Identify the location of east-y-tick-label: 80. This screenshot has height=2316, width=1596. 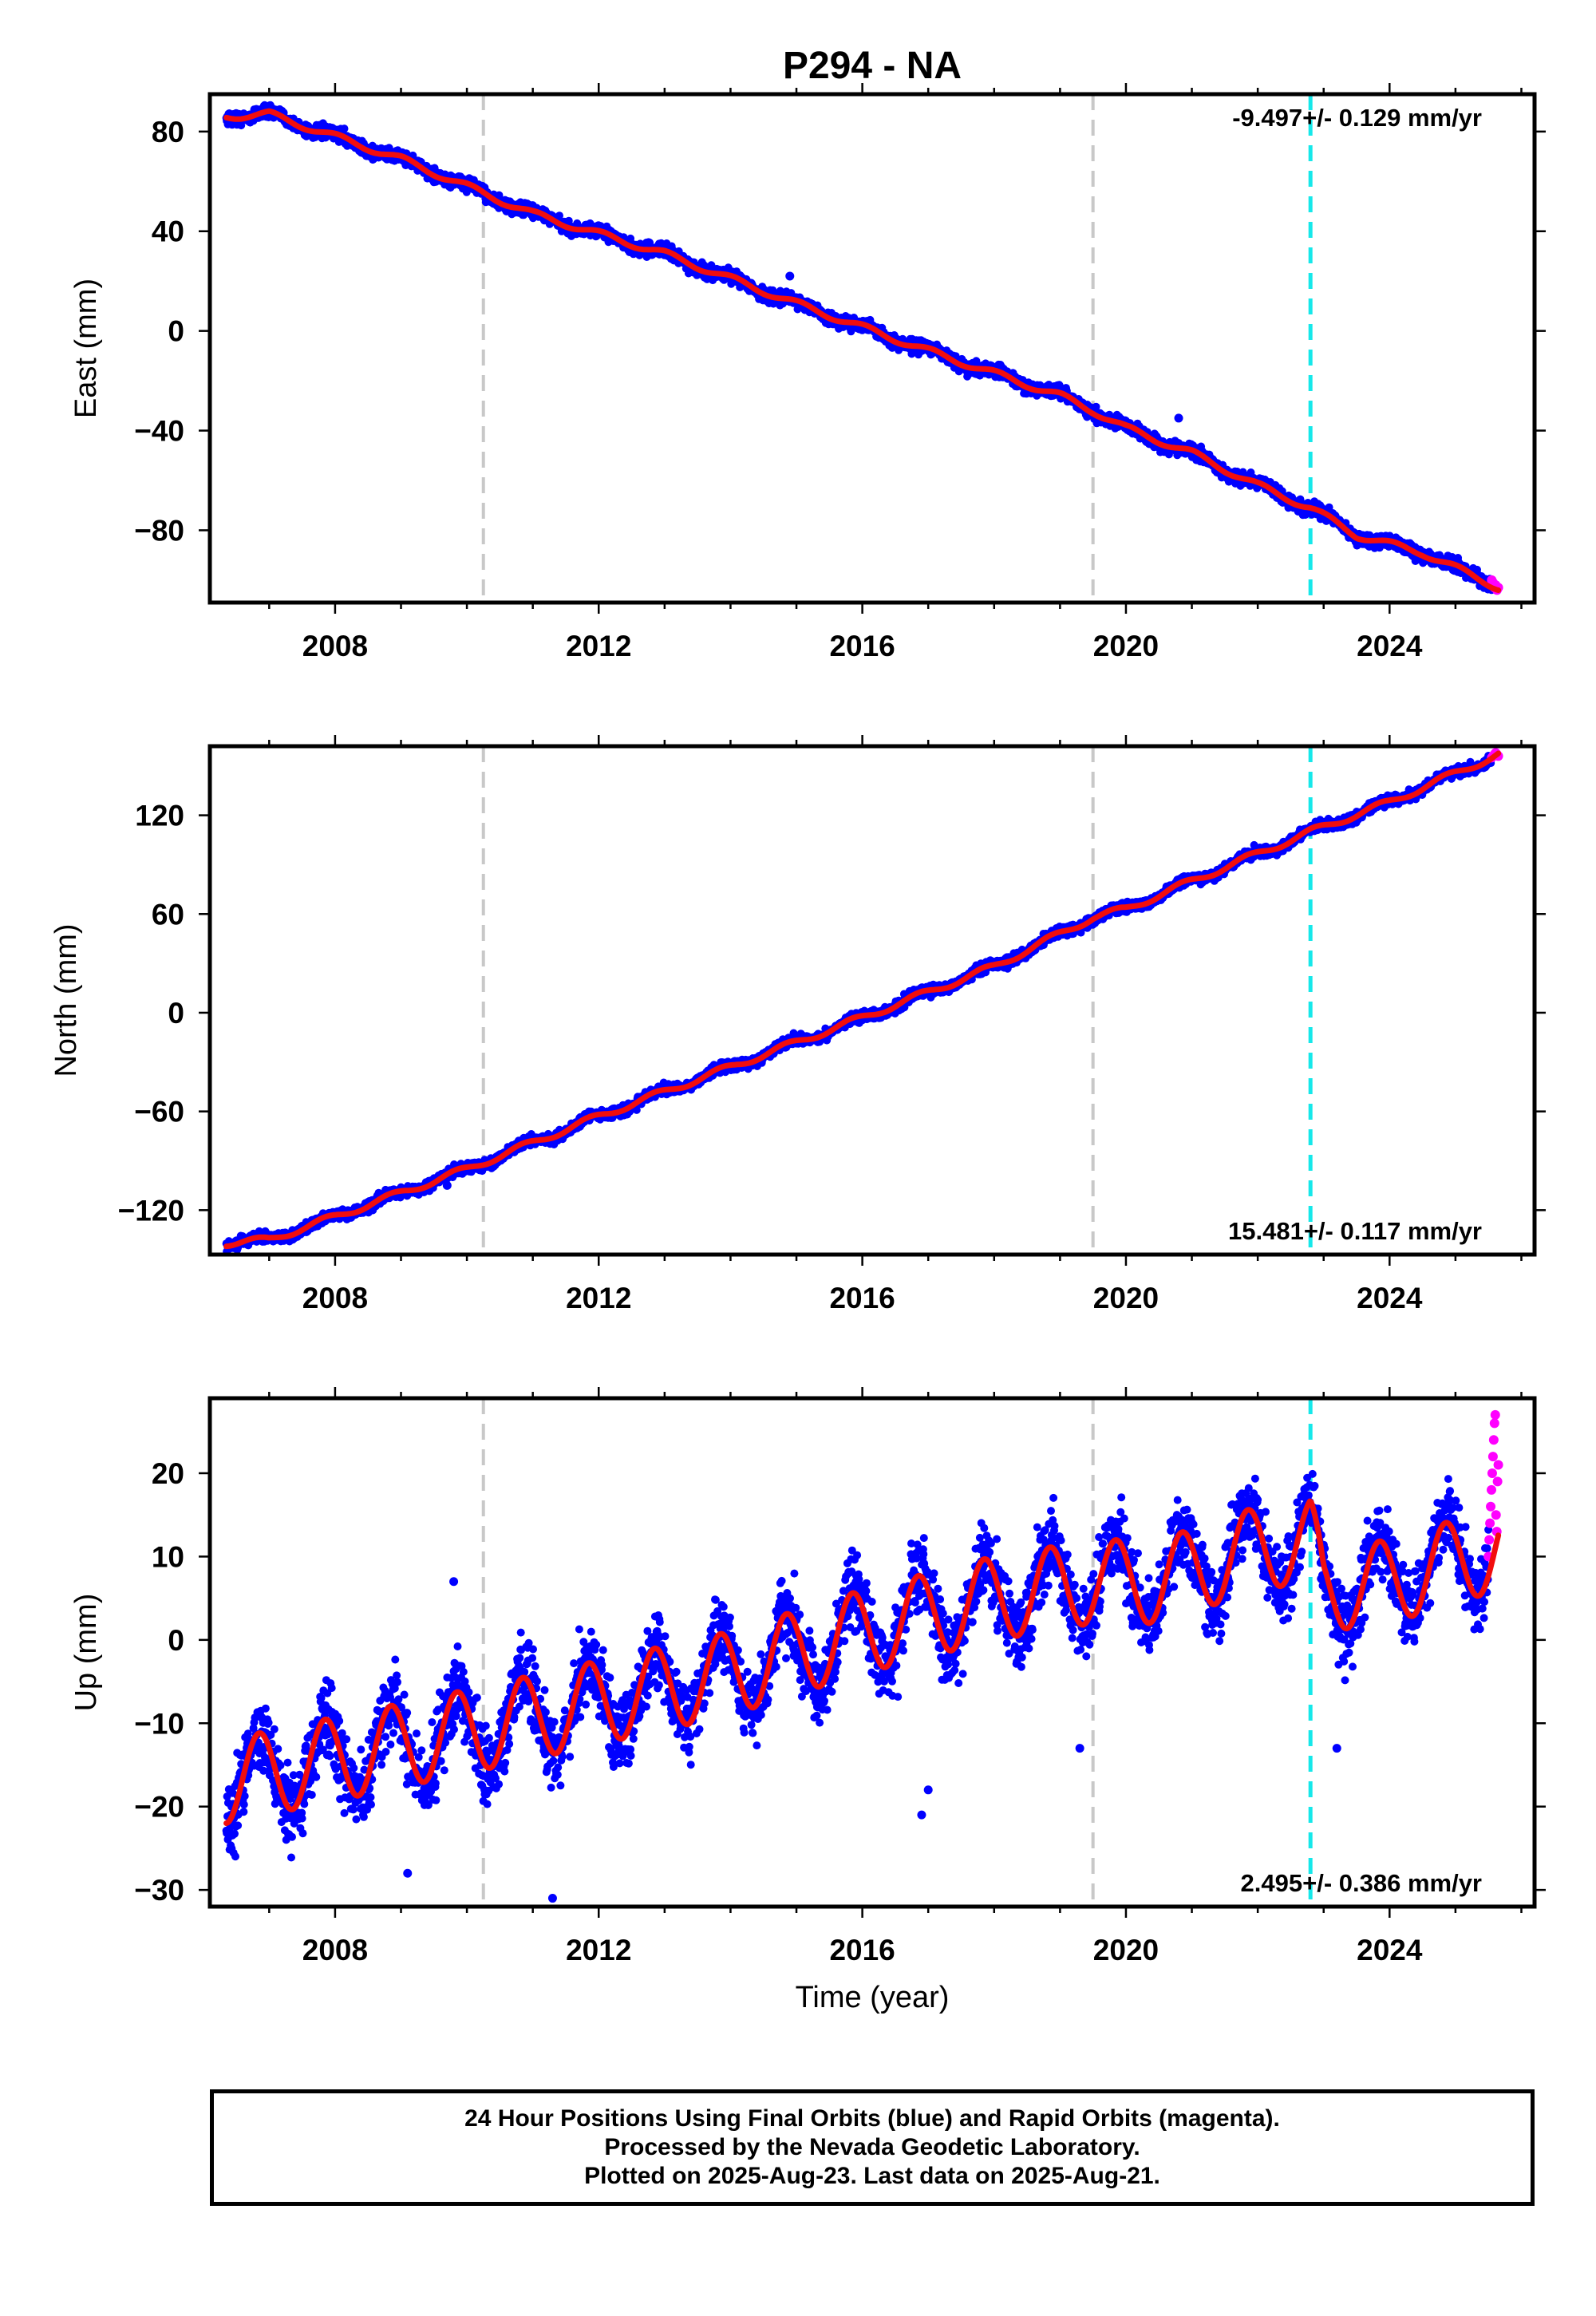
(168, 132).